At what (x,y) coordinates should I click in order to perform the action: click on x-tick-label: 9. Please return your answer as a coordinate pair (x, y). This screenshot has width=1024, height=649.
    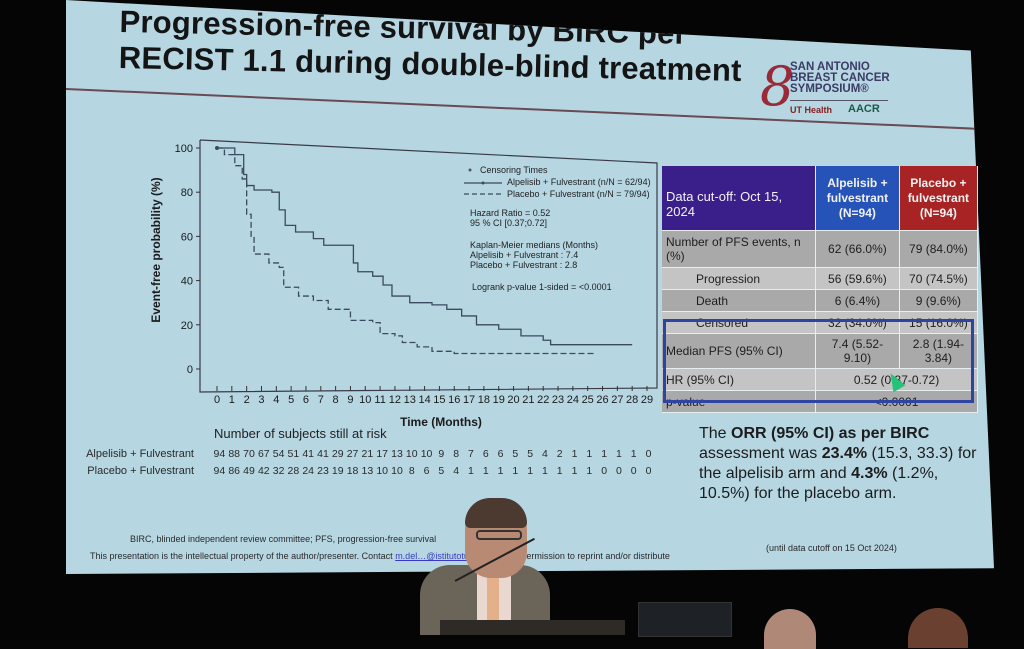
    Looking at the image, I should click on (350, 400).